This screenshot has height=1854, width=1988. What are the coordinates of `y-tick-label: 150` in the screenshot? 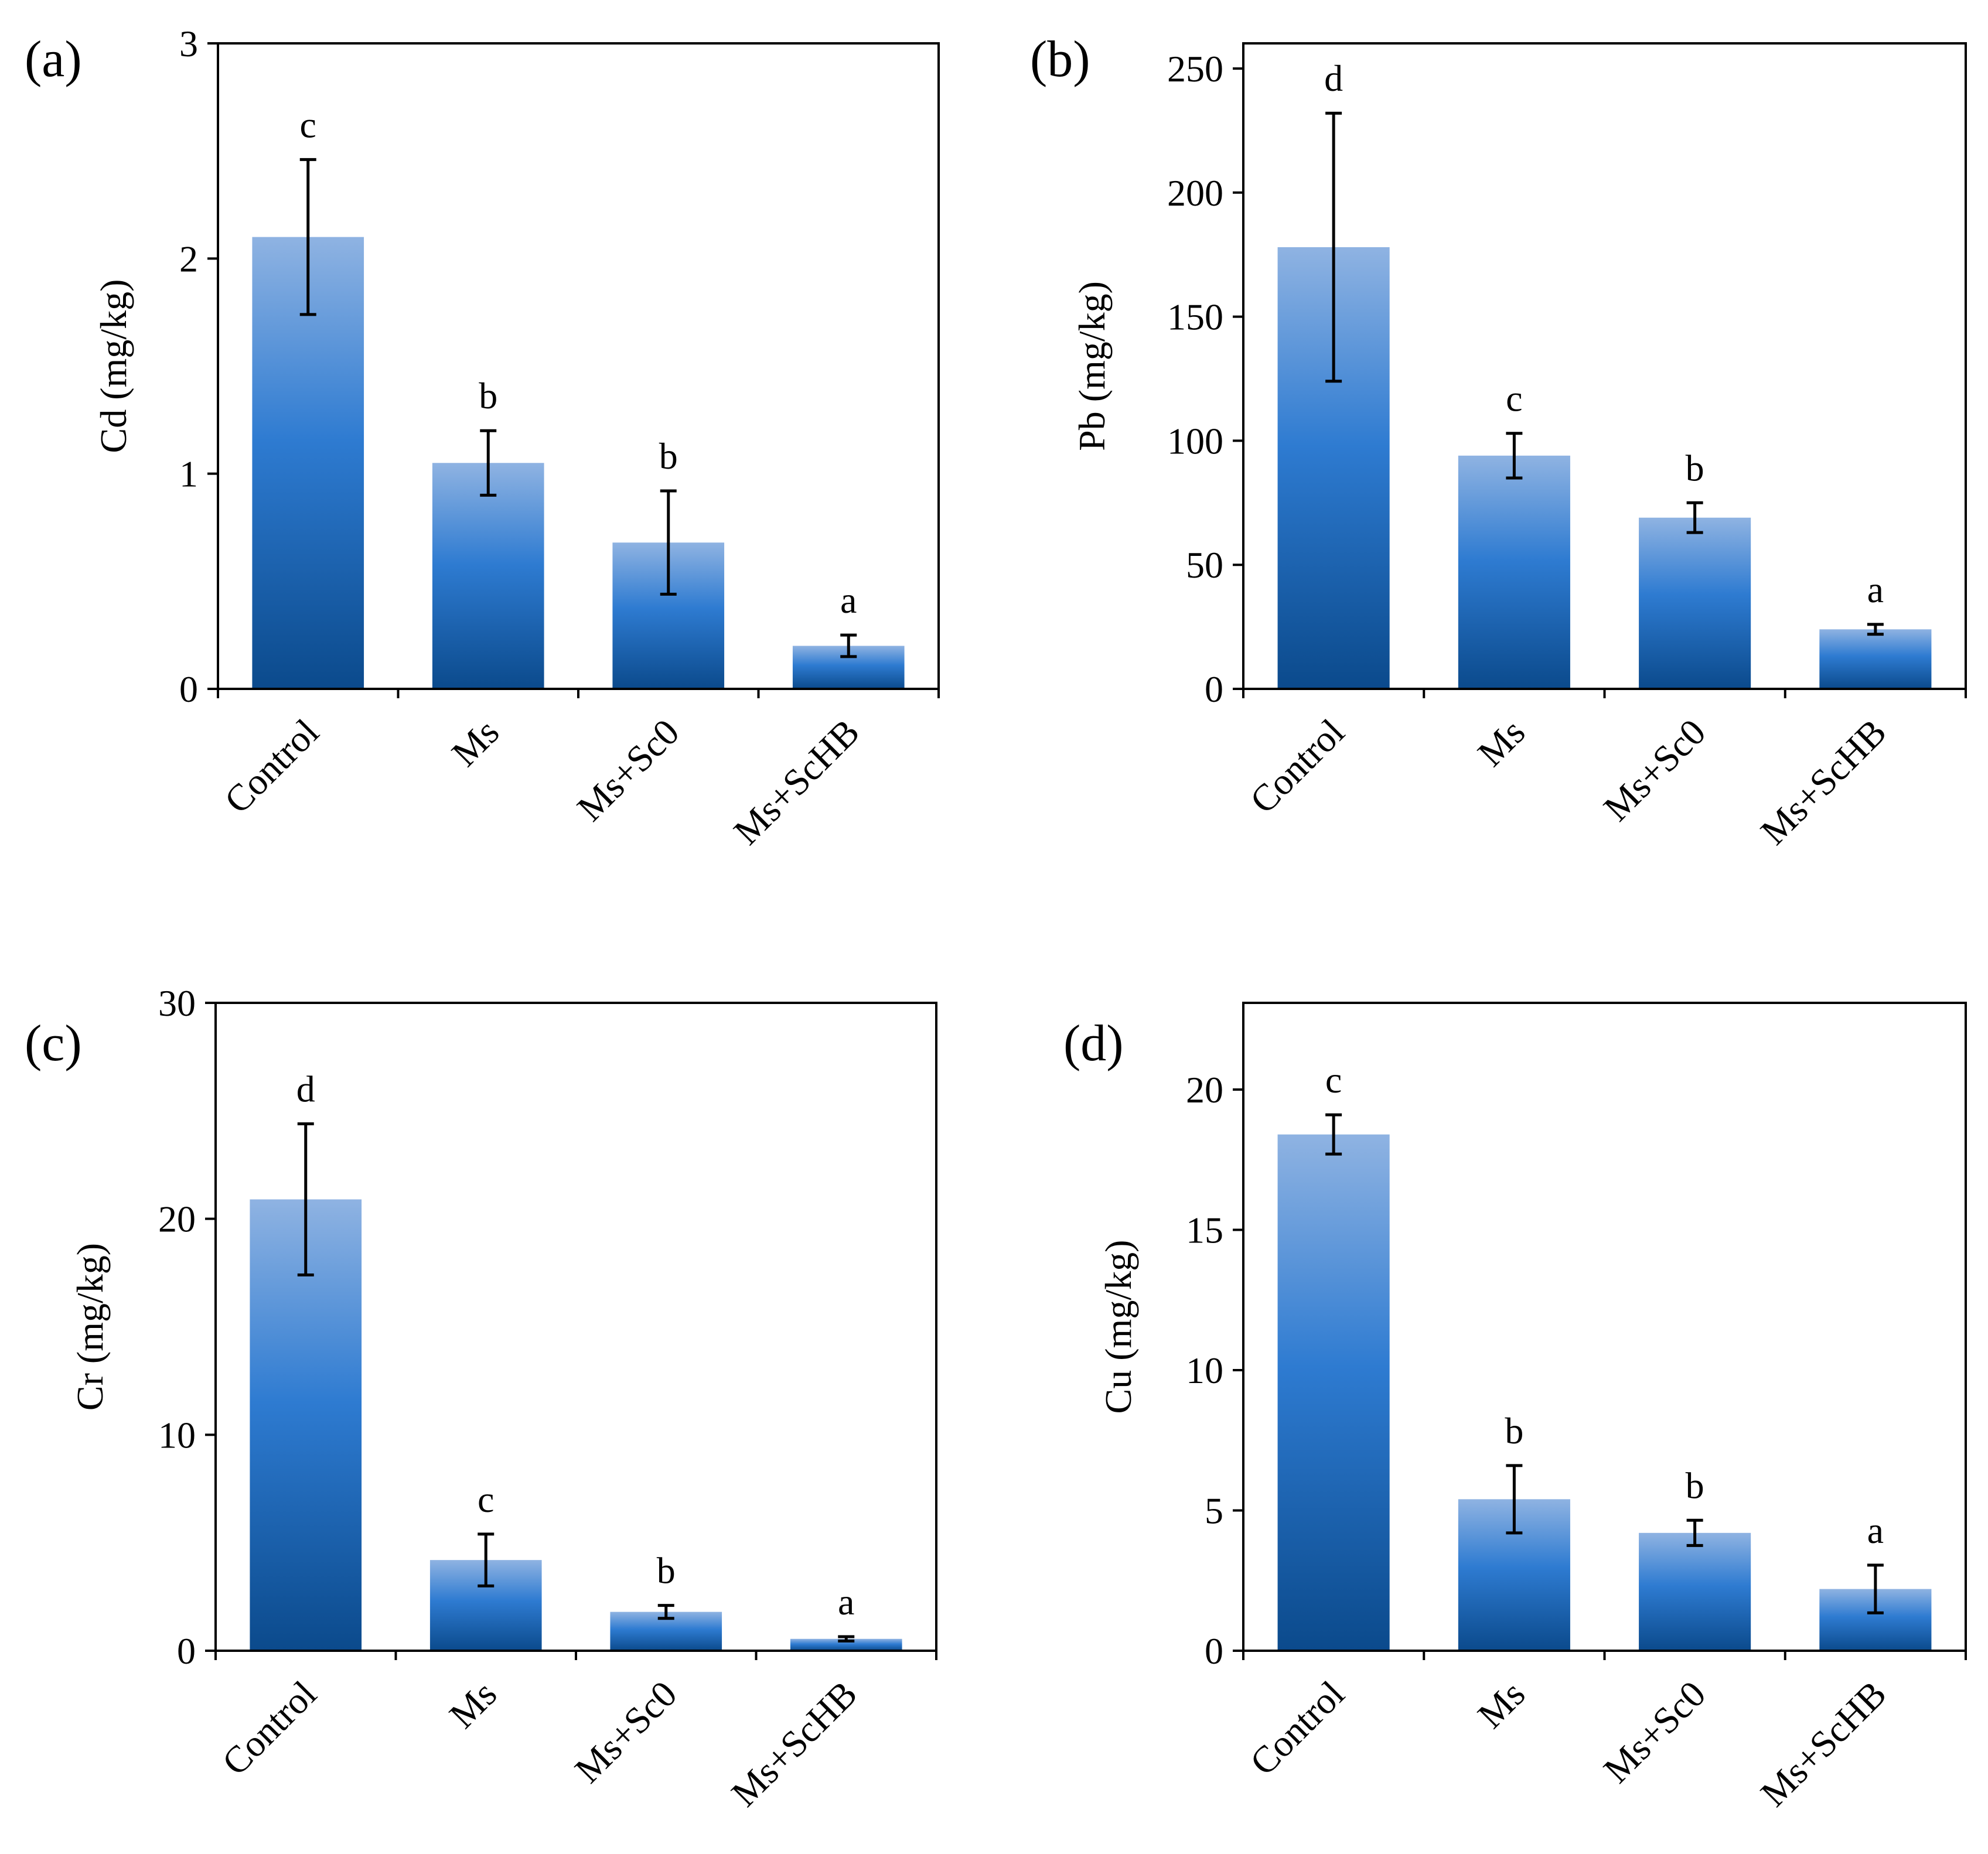 It's located at (1195, 317).